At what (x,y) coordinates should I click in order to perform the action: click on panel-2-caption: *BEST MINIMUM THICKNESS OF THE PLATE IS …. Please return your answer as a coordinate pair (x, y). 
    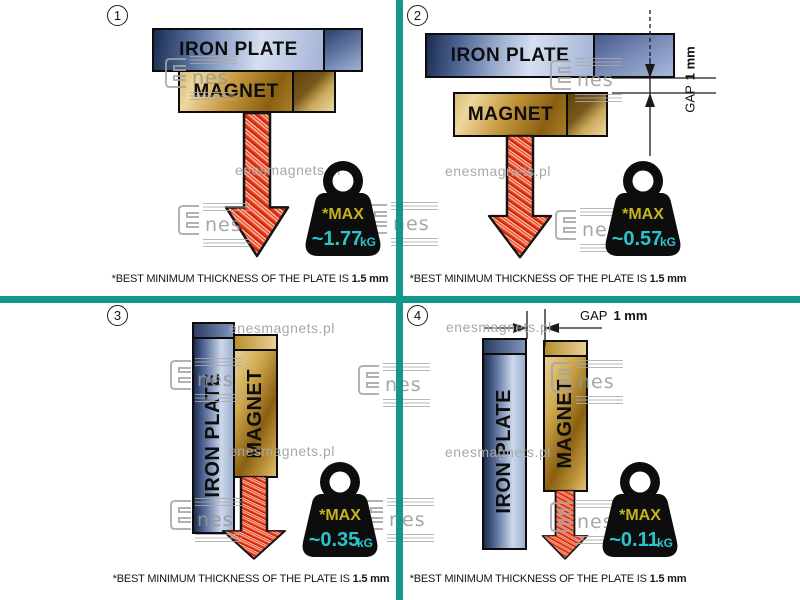
    Looking at the image, I should click on (548, 279).